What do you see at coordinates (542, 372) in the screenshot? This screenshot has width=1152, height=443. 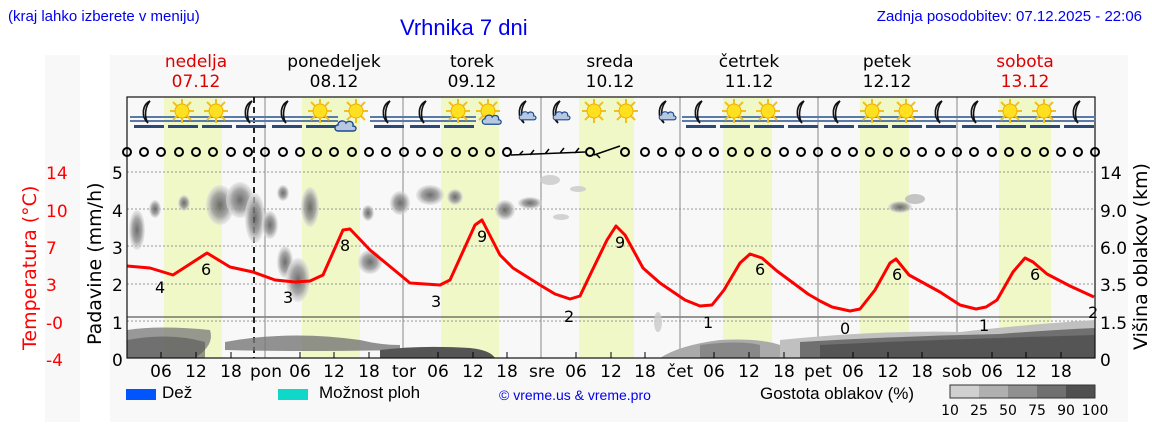 I see `svg-text: sre` at bounding box center [542, 372].